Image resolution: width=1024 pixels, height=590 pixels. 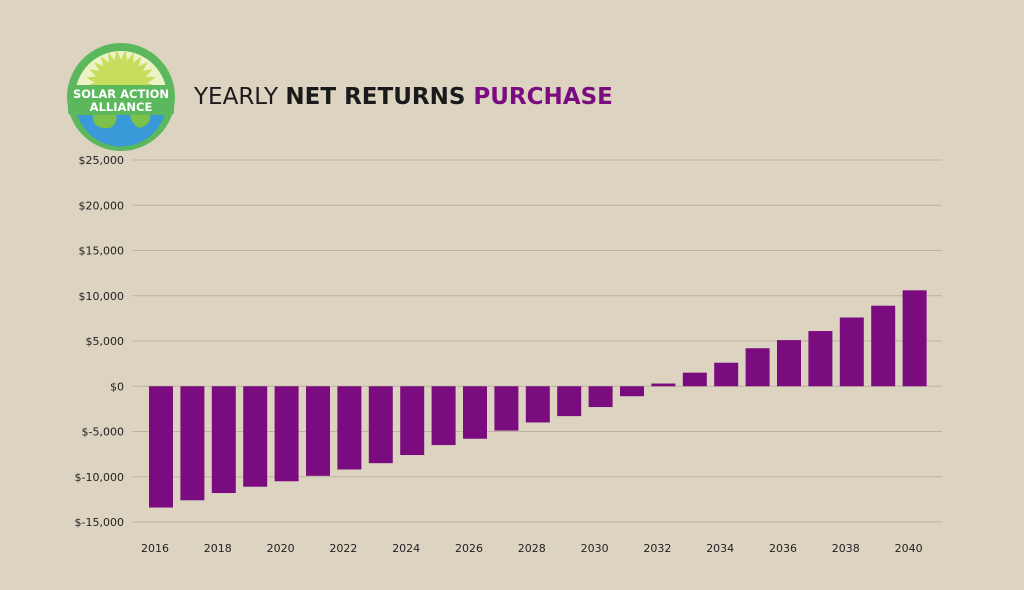 I want to click on bar-2036, so click(x=789, y=363).